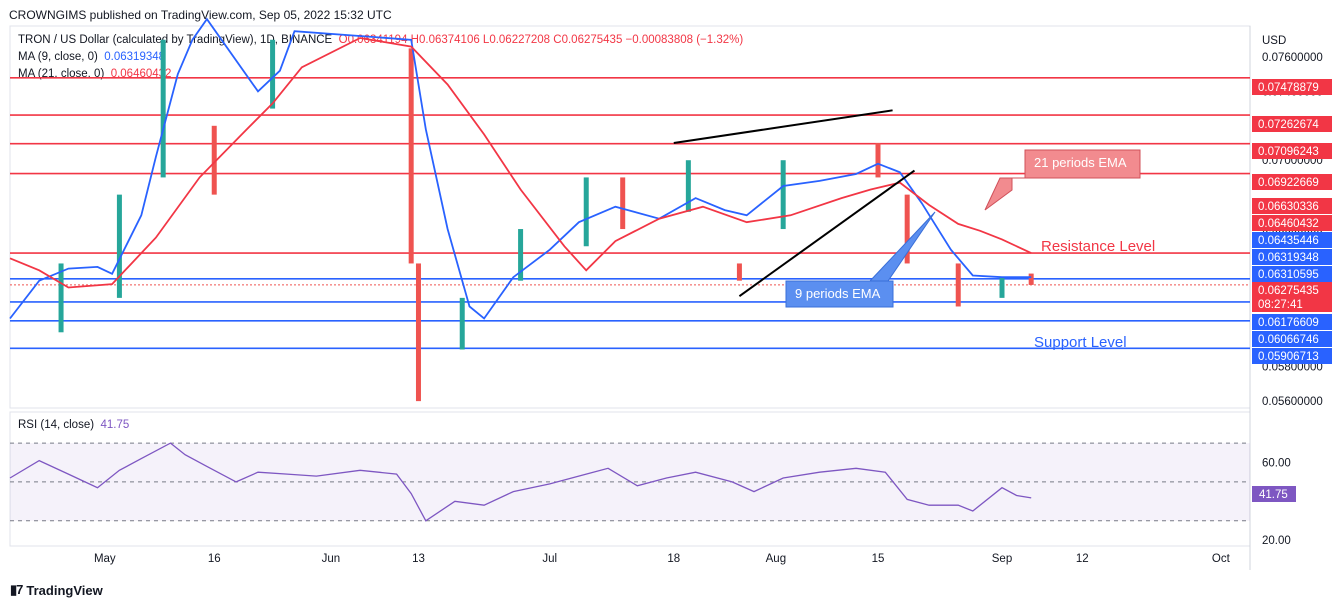  What do you see at coordinates (838, 293) in the screenshot?
I see `ema9-callout-text: 9 periods EMA` at bounding box center [838, 293].